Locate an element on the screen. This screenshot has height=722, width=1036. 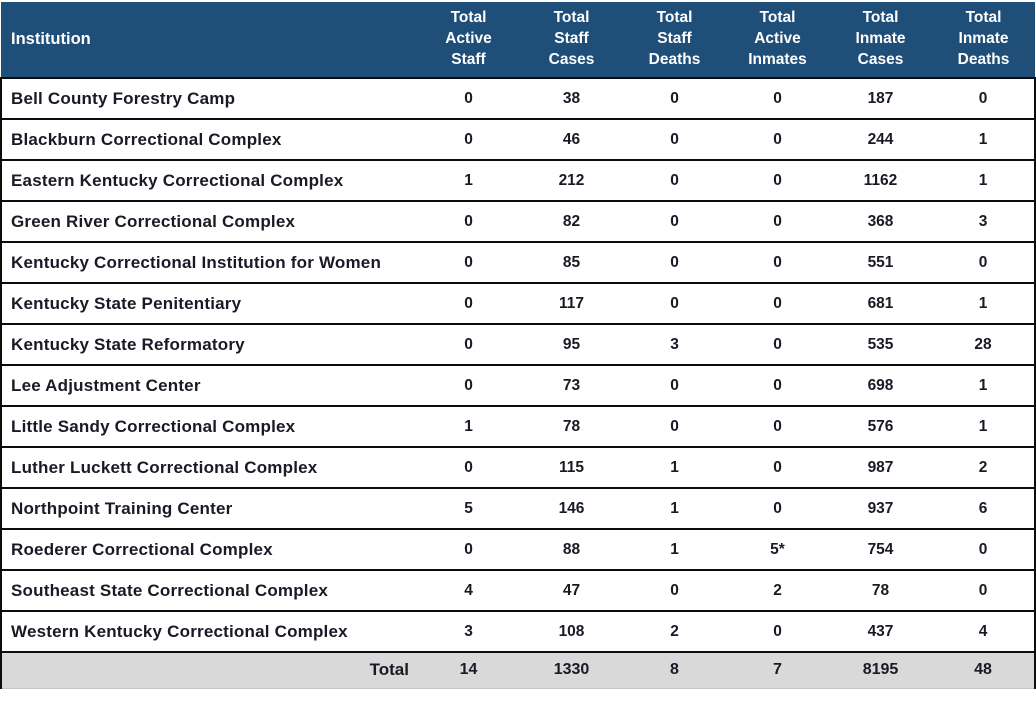
column-header-total-active-staff: Total Active Staff is located at coordinates (468, 40).